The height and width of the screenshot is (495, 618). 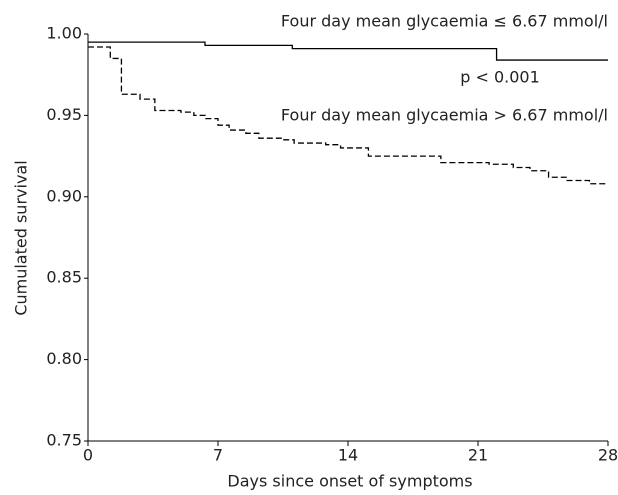 I want to click on x-tick-label: 21, so click(x=478, y=455).